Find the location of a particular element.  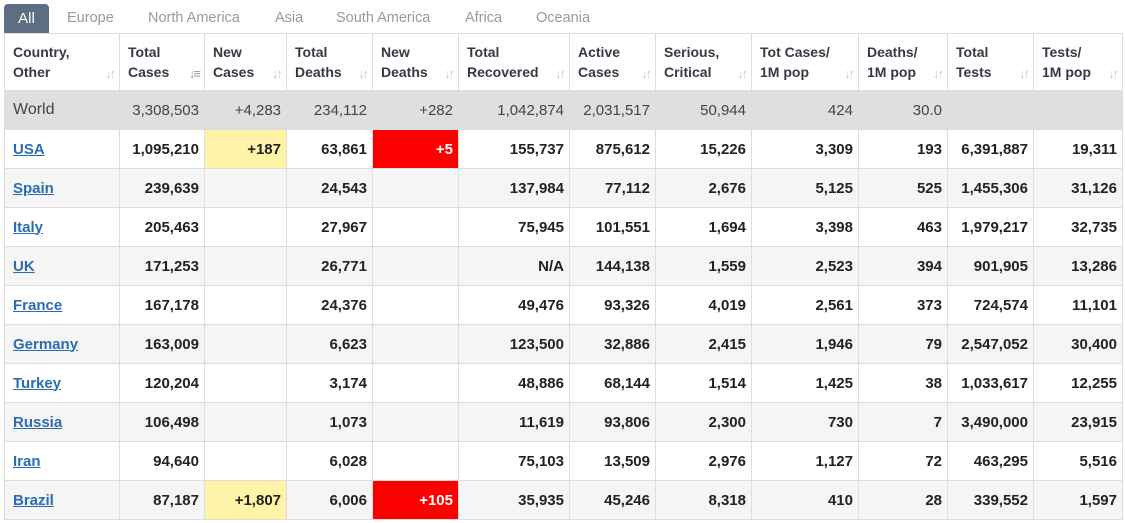

cell-country: France is located at coordinates (62, 305).